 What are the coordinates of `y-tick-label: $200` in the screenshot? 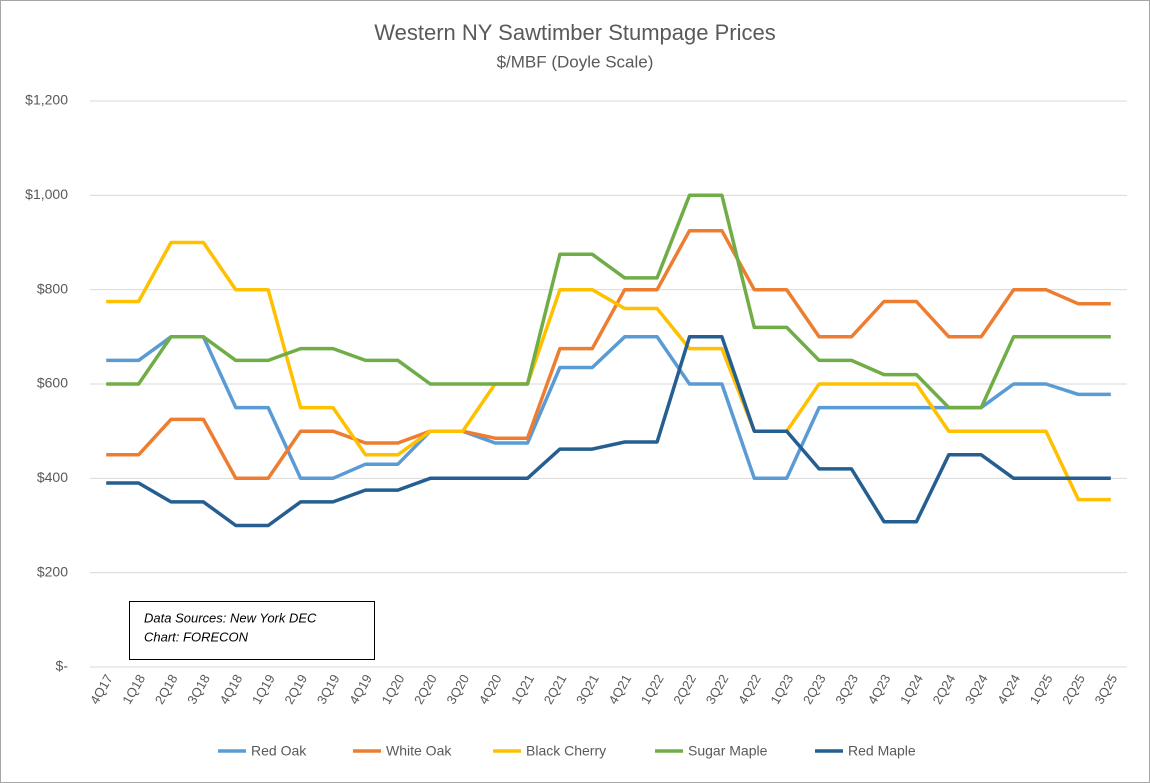 It's located at (52, 571).